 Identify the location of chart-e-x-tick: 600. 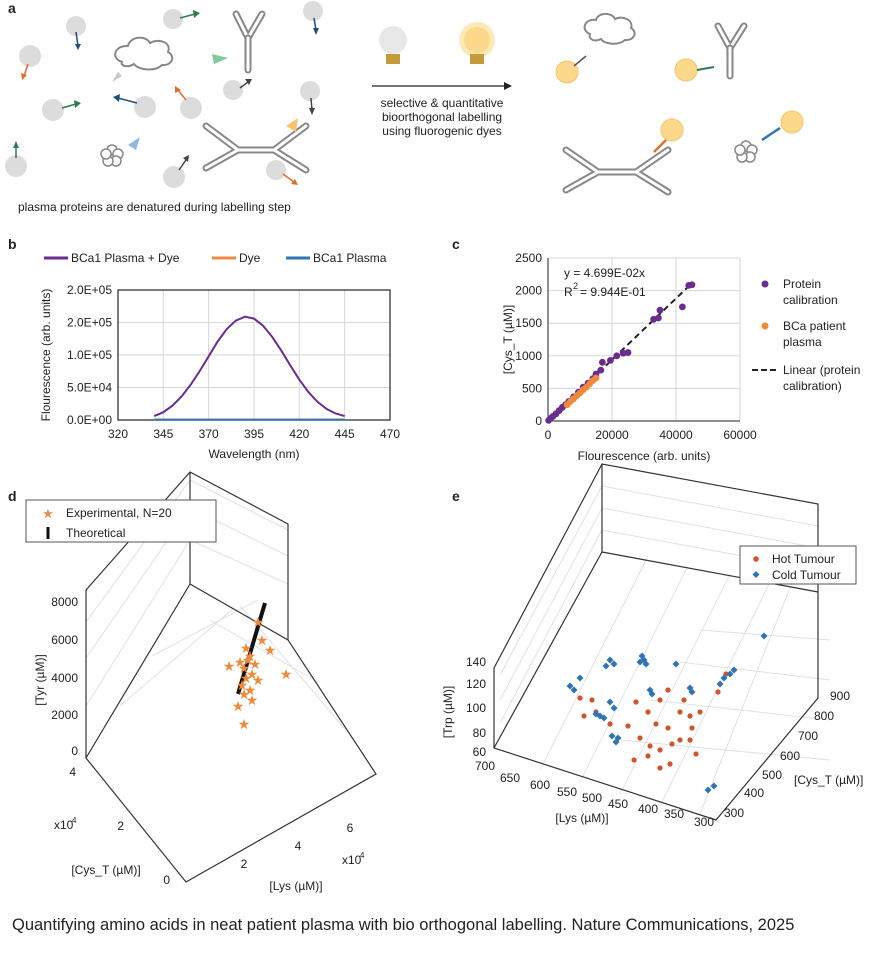
(540, 785).